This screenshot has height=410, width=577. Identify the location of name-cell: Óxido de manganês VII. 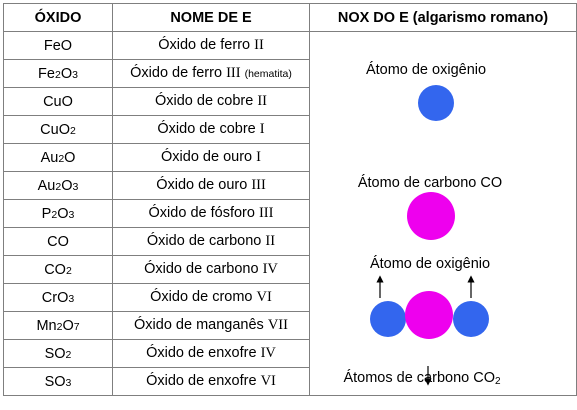
(211, 325).